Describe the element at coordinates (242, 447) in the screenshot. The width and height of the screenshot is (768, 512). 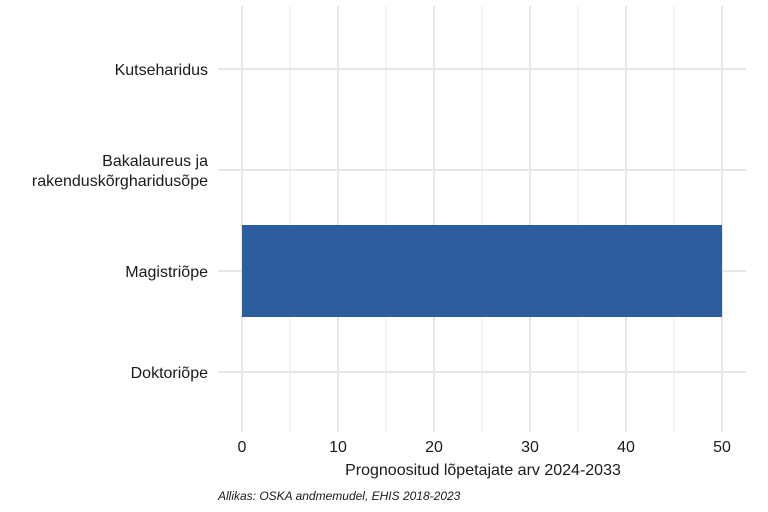
I see `x-tick-label: 0` at that location.